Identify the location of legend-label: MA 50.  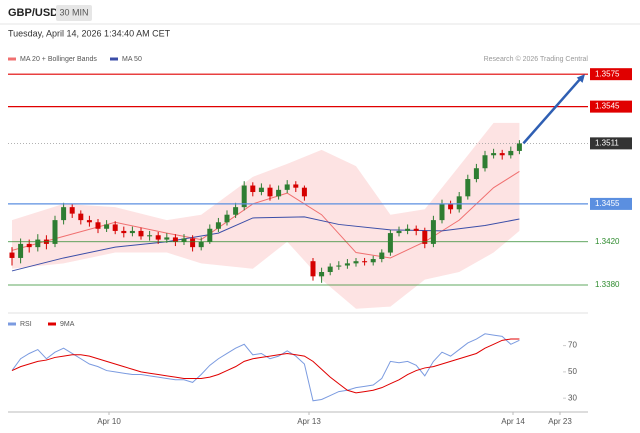
(132, 59).